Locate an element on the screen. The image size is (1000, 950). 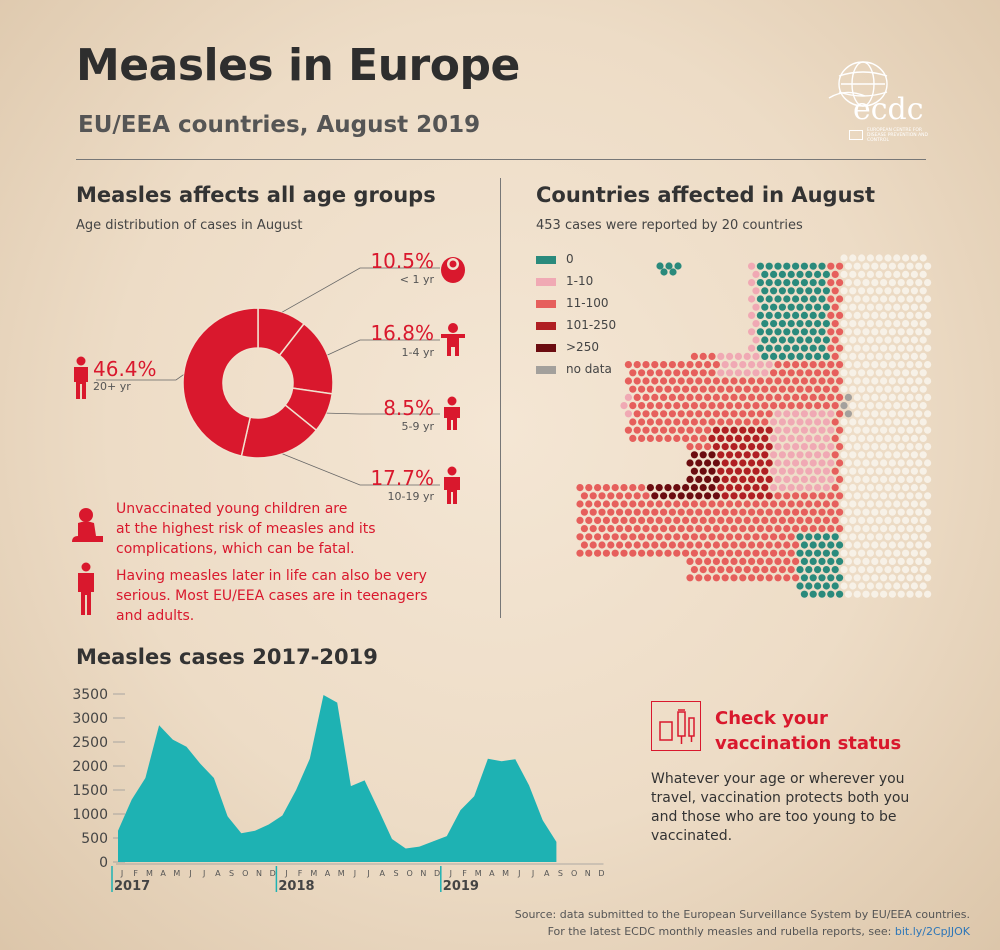
x-tick-label: J is located at coordinates (285, 873).